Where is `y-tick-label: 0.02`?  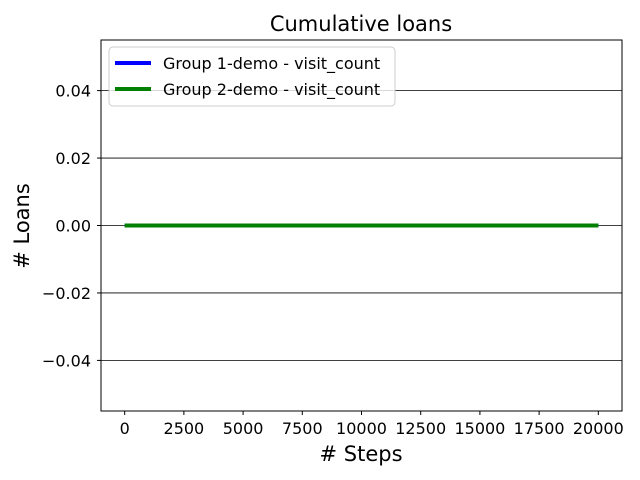
y-tick-label: 0.02 is located at coordinates (73, 158).